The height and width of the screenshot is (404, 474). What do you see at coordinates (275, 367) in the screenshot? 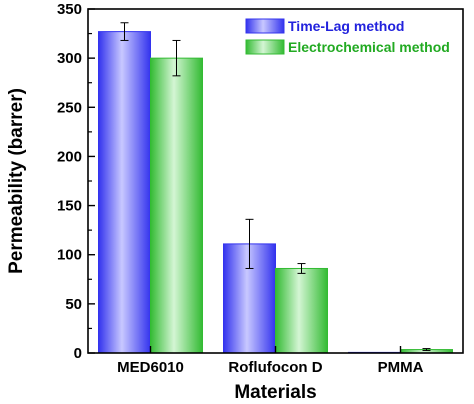
I see `x-tick-label: Roflufocon D` at bounding box center [275, 367].